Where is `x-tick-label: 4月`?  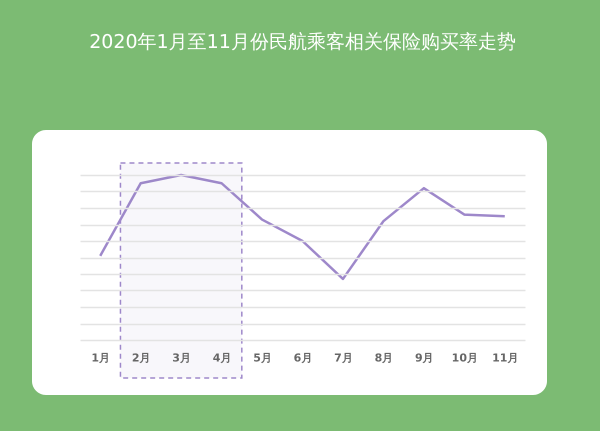 x-tick-label: 4月 is located at coordinates (222, 358).